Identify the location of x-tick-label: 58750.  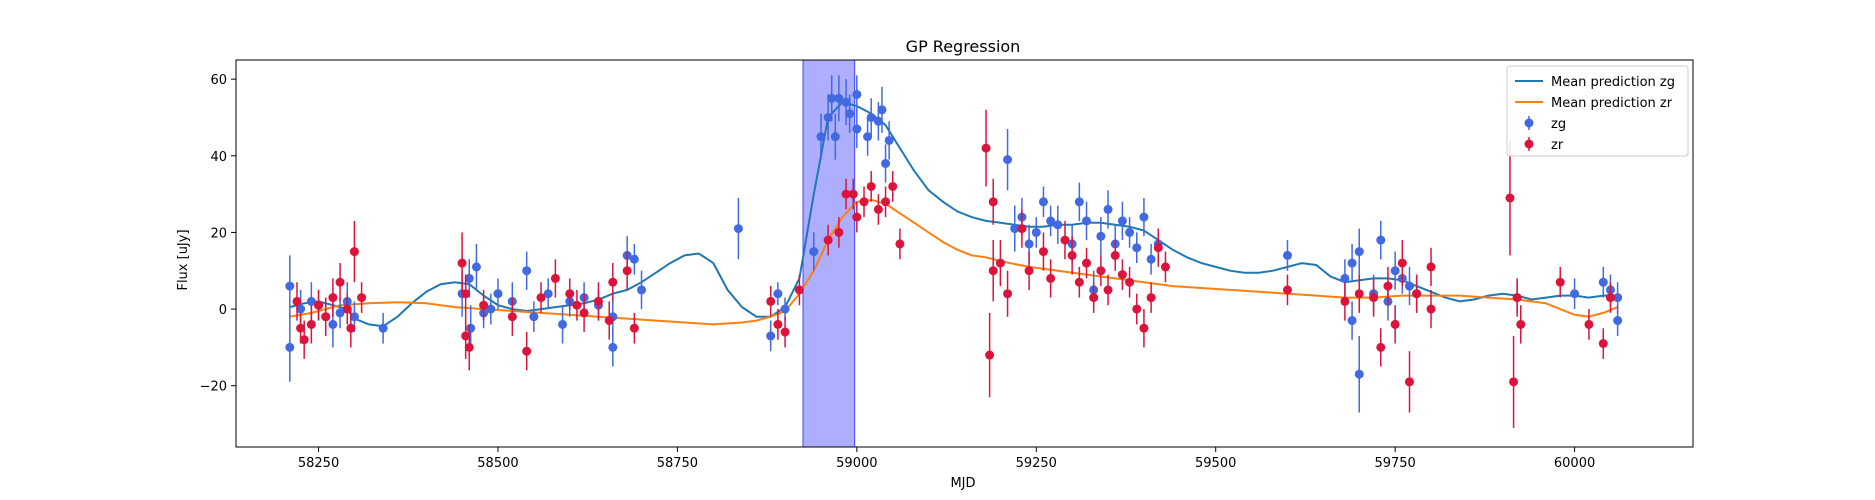
(677, 463).